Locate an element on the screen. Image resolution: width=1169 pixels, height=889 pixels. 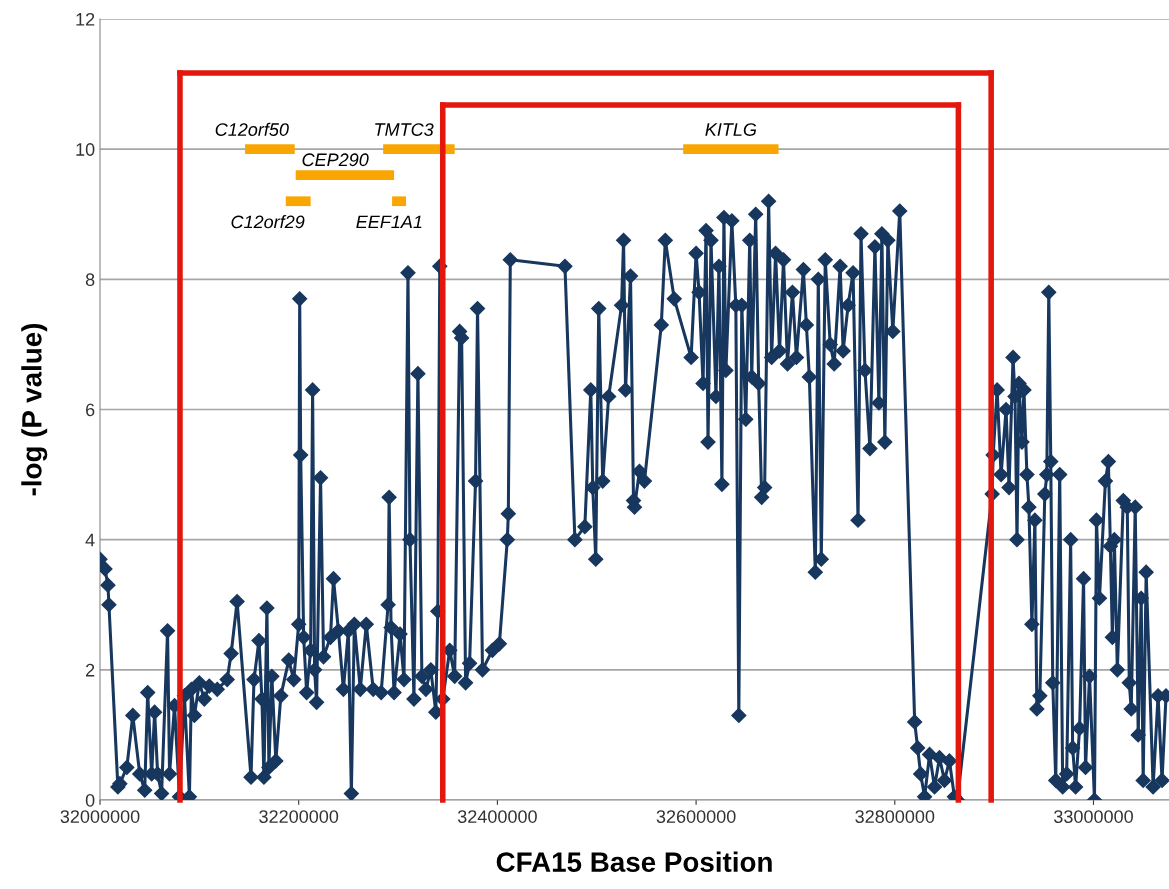
series-label: CEP290 is located at coordinates (335, 160).